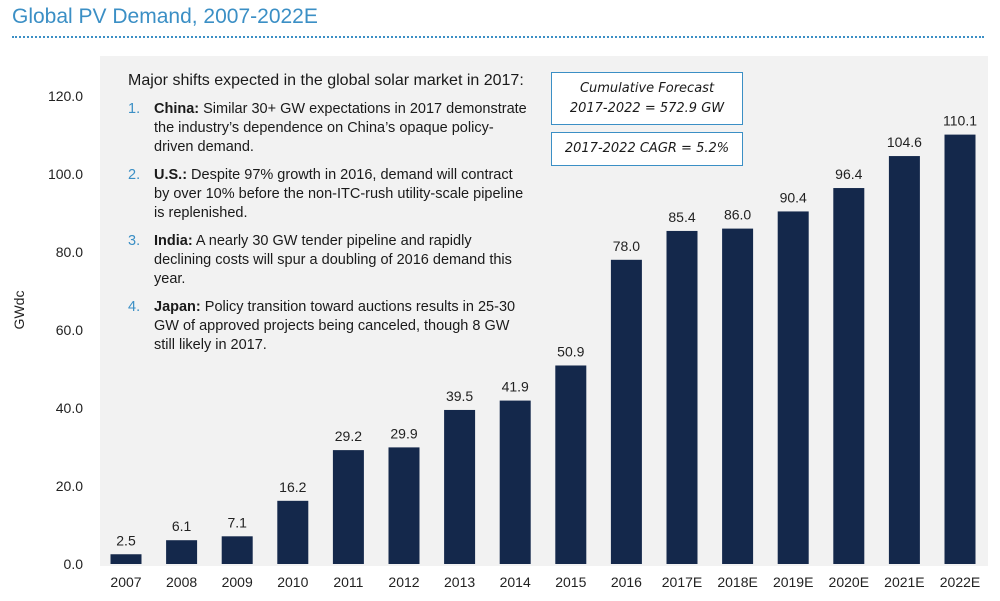 The width and height of the screenshot is (1000, 601). What do you see at coordinates (293, 532) in the screenshot?
I see `bar-2010` at bounding box center [293, 532].